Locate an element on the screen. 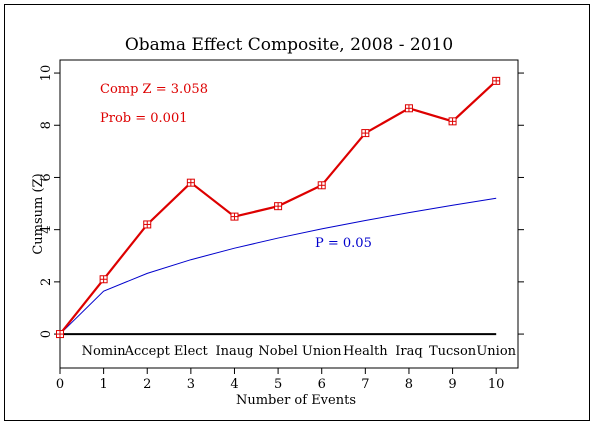 The height and width of the screenshot is (427, 596). y-tick-label: 8 is located at coordinates (46, 125).